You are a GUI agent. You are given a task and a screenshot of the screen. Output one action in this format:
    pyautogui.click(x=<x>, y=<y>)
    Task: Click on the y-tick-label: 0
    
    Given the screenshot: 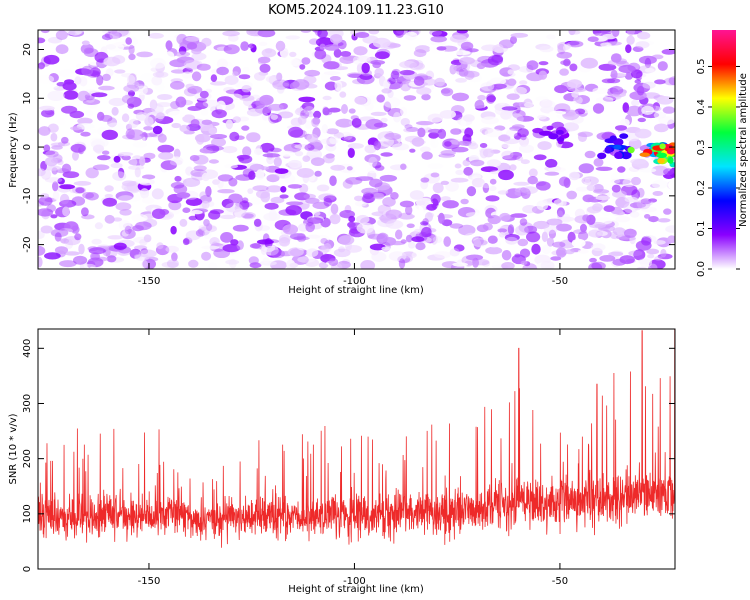 What is the action you would take?
    pyautogui.click(x=27, y=569)
    